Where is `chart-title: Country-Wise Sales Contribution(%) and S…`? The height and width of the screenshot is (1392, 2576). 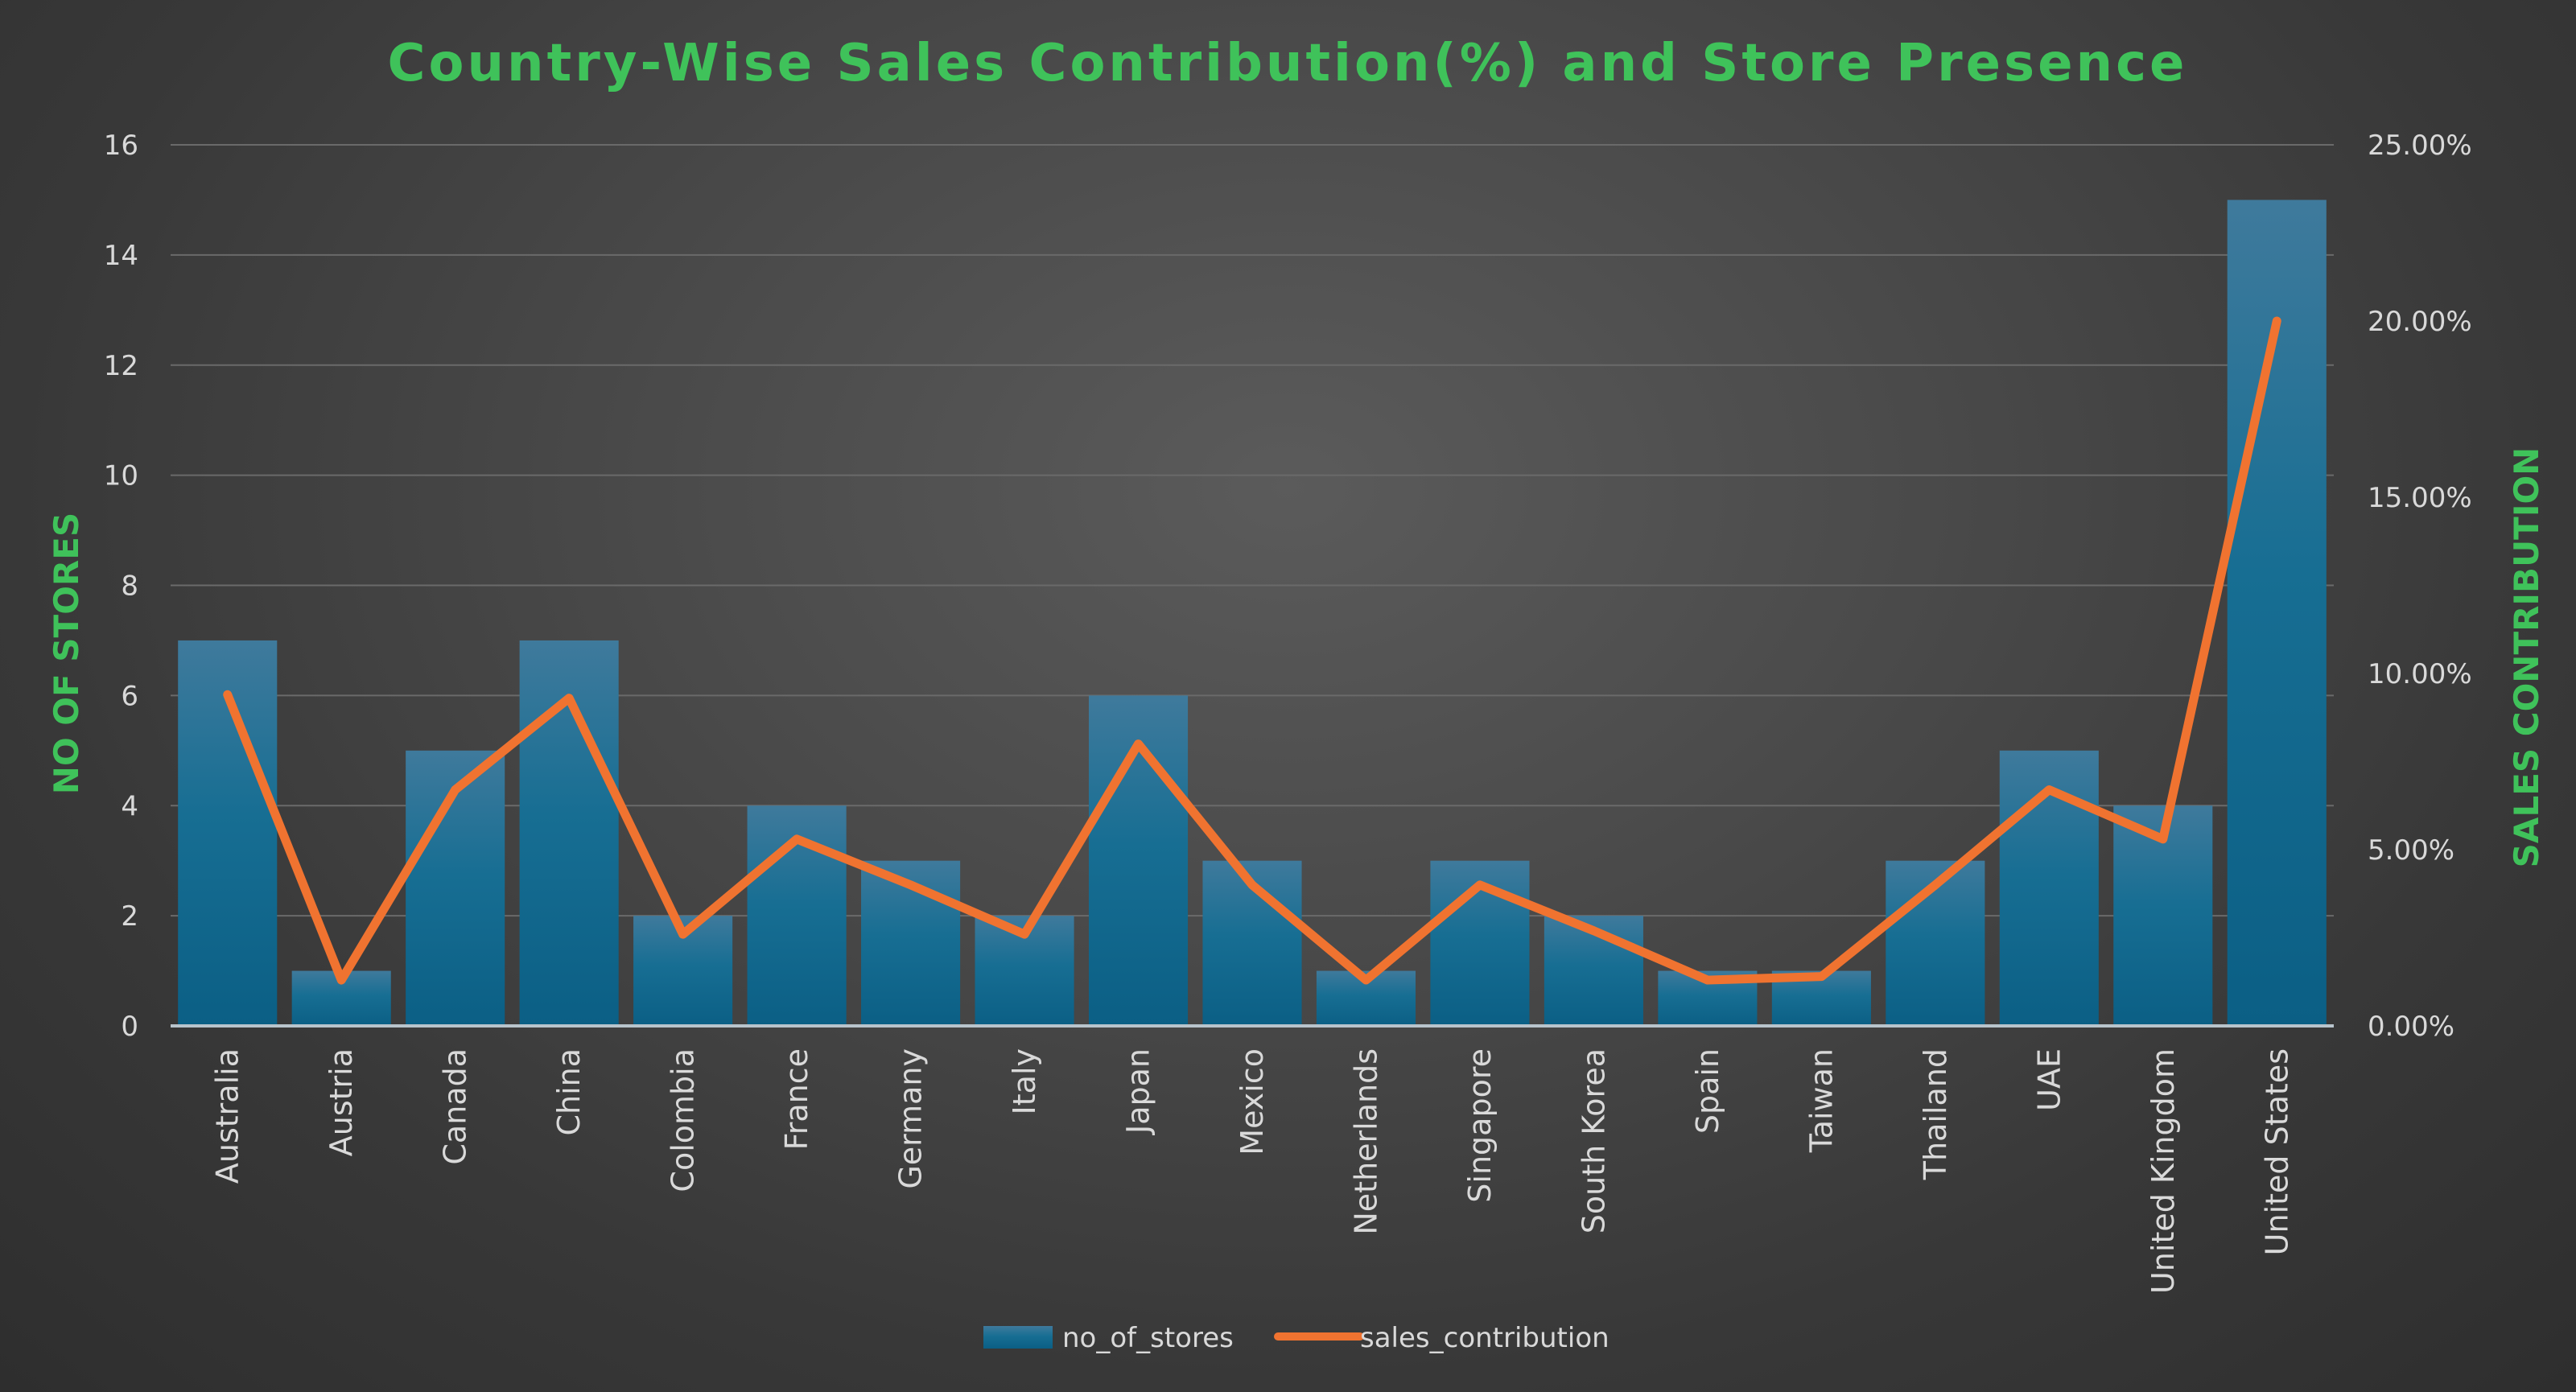
chart-title: Country-Wise Sales Contribution(%) and S… is located at coordinates (1288, 64).